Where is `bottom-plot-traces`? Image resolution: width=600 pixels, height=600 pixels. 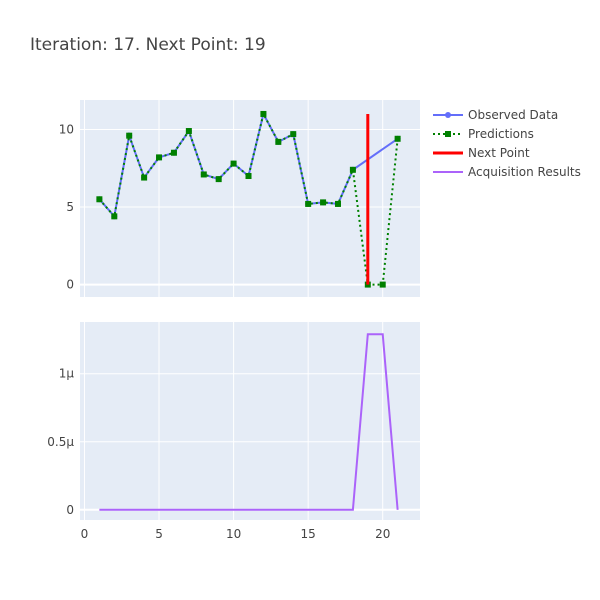 bottom-plot-traces is located at coordinates (249, 422).